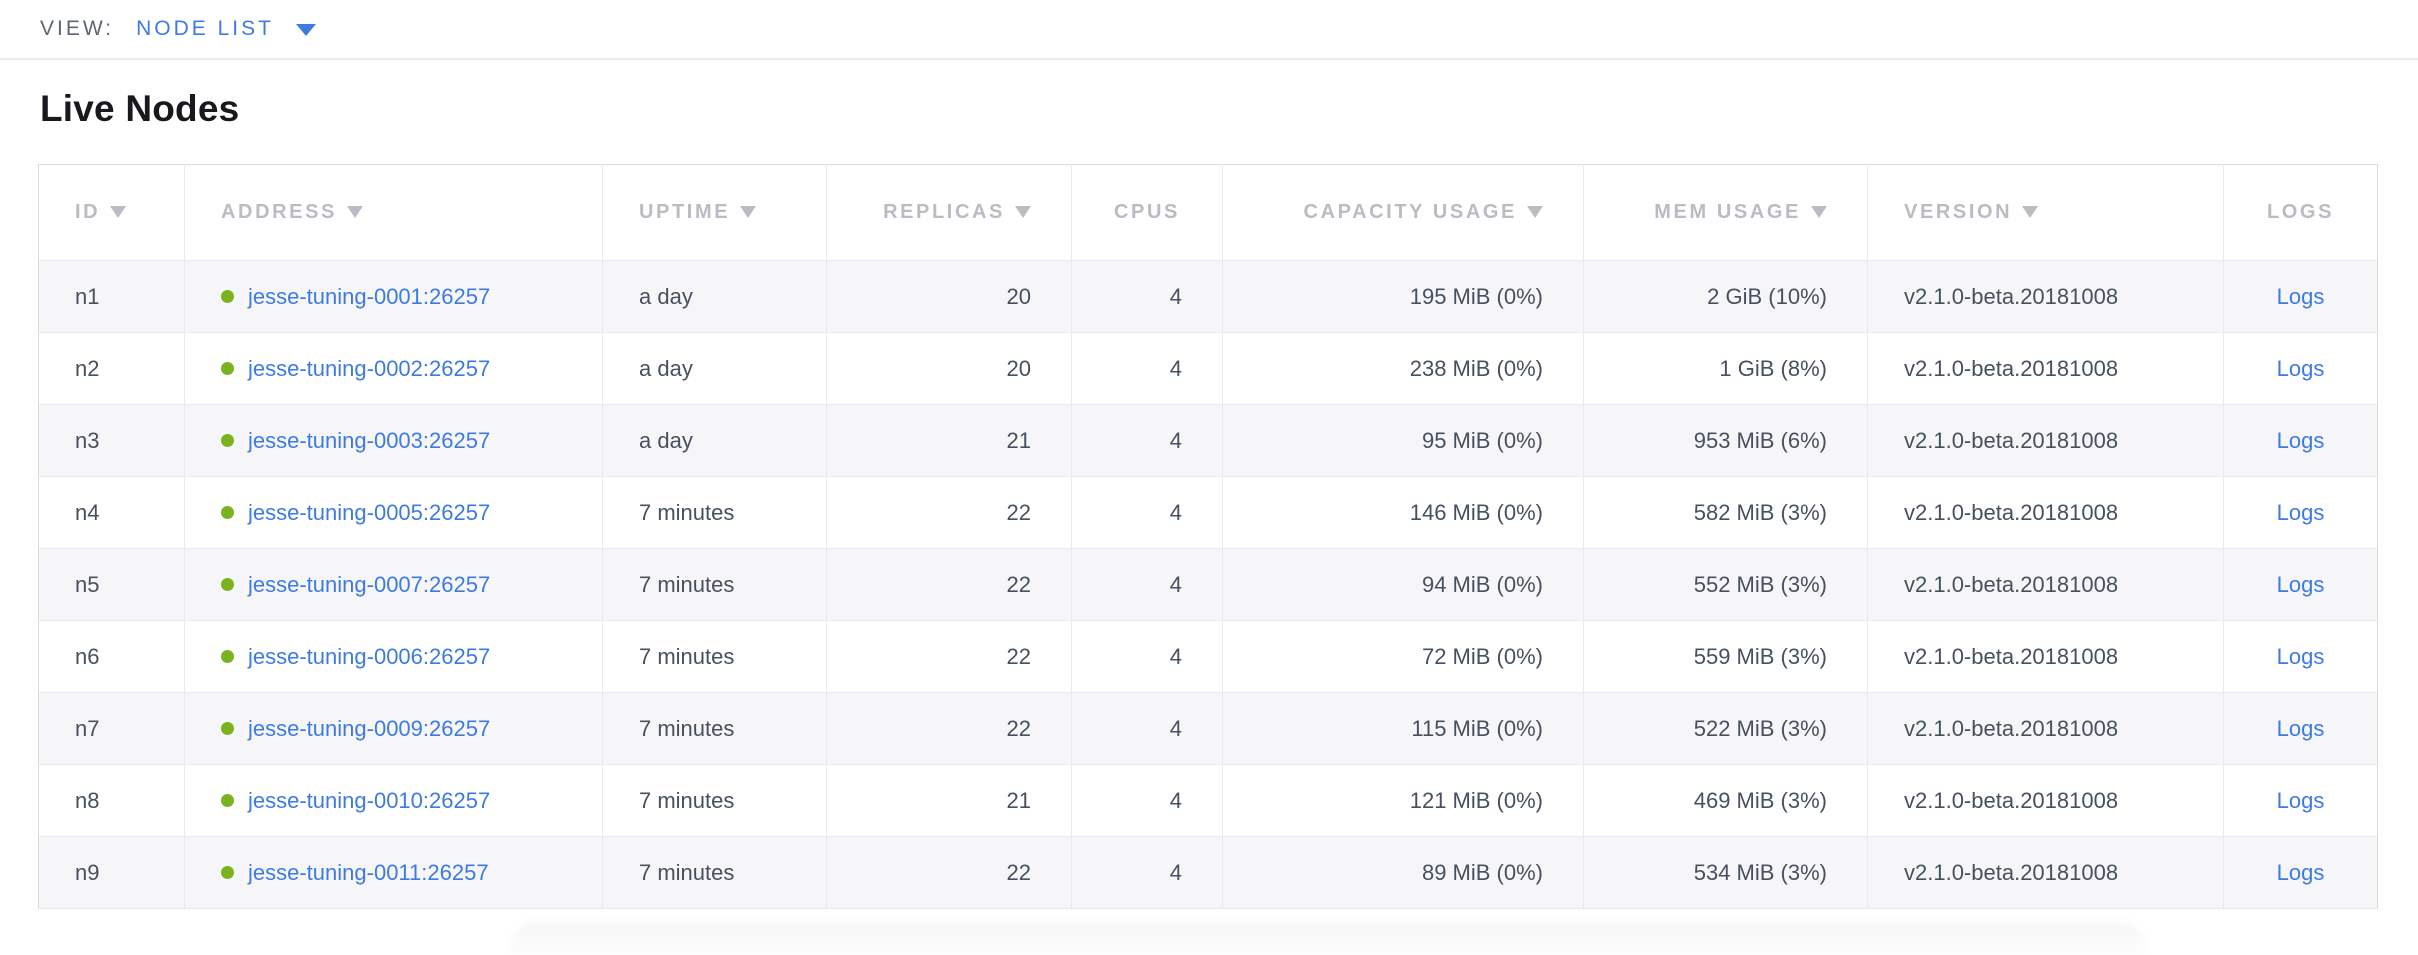  Describe the element at coordinates (368, 872) in the screenshot. I see `node-address-link: jesse-tuning-0011:26257` at that location.